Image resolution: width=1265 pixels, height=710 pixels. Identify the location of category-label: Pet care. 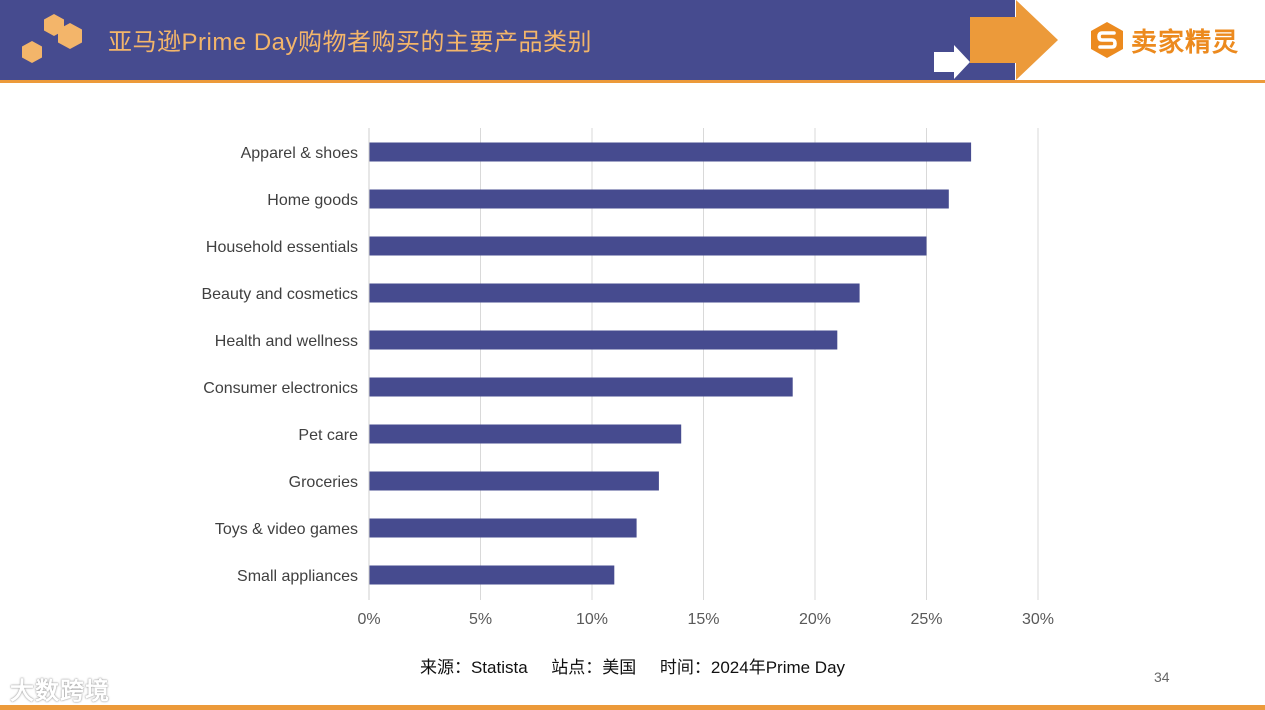
(328, 435).